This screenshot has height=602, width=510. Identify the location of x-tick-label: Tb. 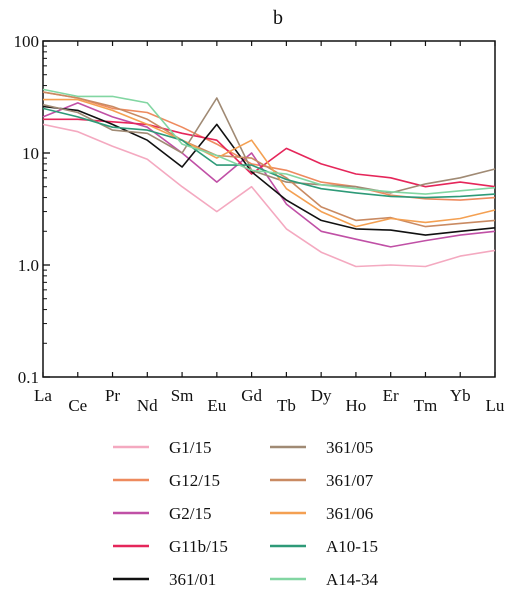
(286, 405).